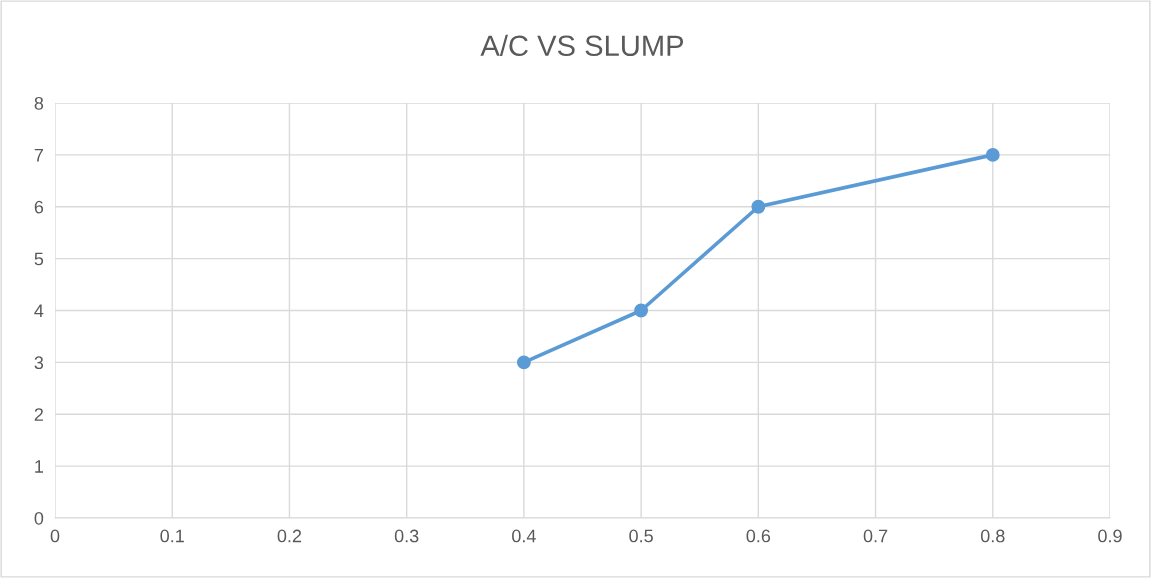 The height and width of the screenshot is (578, 1151). Describe the element at coordinates (406, 536) in the screenshot. I see `x-tick-label: 0.3` at that location.